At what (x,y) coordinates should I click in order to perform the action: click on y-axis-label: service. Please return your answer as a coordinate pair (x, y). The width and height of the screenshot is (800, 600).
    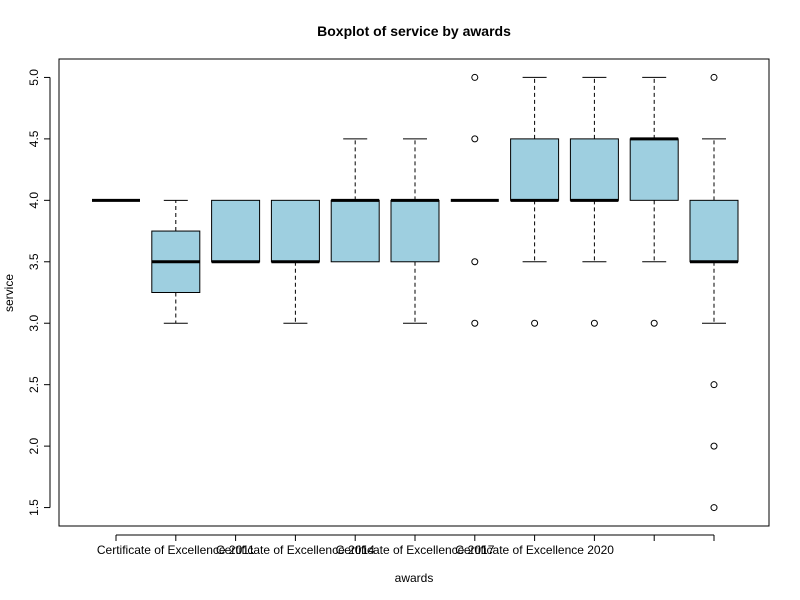
    Looking at the image, I should click on (9, 293).